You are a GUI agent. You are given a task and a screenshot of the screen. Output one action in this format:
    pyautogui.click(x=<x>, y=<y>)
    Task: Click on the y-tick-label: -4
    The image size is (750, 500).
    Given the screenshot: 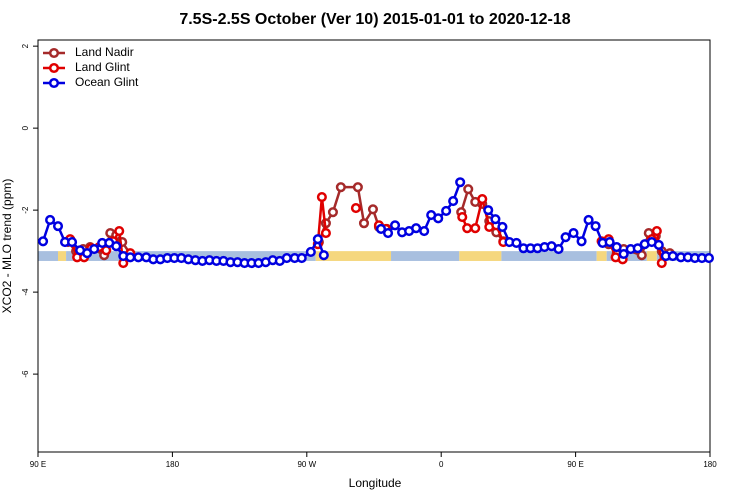 What is the action you would take?
    pyautogui.click(x=25, y=292)
    